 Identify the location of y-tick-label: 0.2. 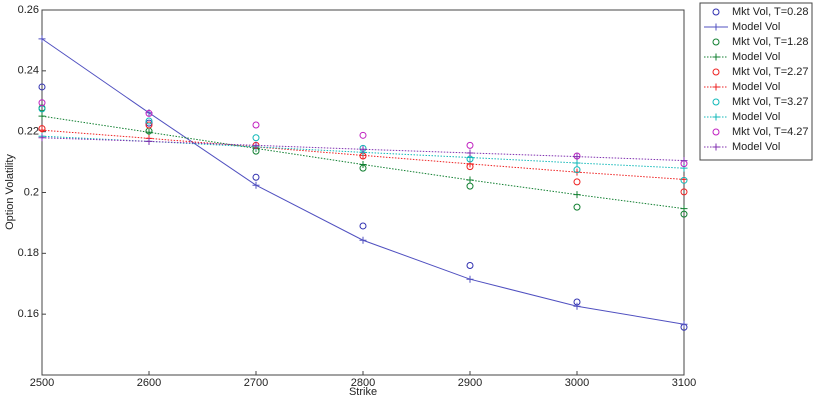
(31, 192).